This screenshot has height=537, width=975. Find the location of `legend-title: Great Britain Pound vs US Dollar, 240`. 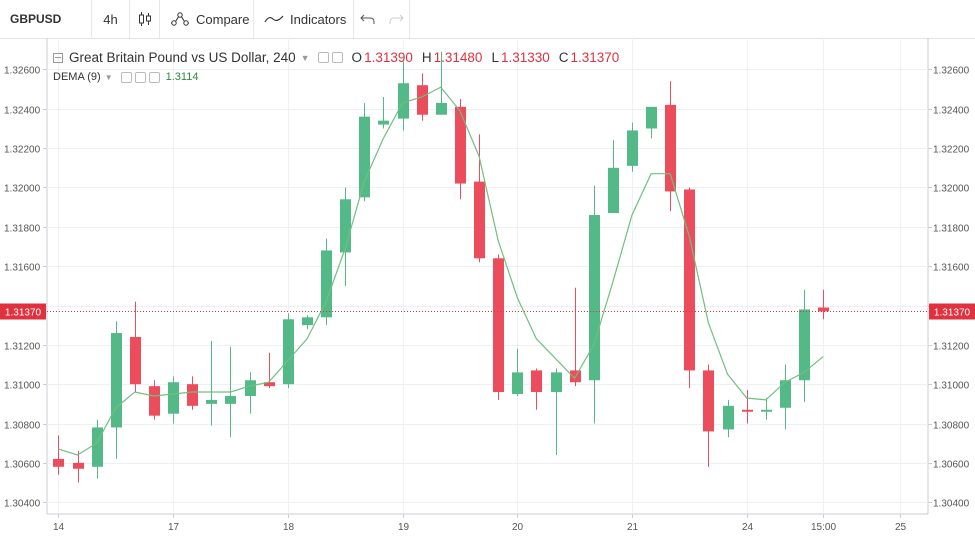

legend-title: Great Britain Pound vs US Dollar, 240 is located at coordinates (182, 57).